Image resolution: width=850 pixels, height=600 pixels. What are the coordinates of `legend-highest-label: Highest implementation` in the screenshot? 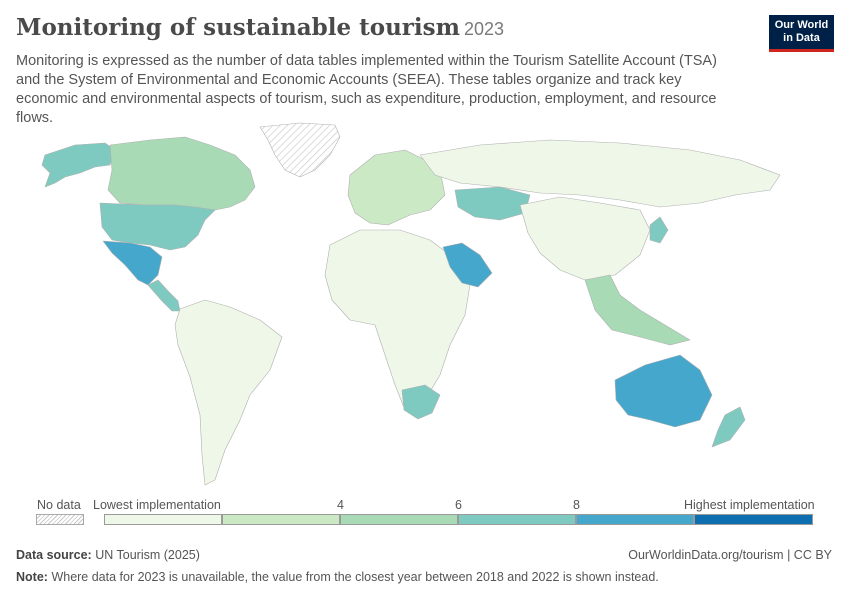 It's located at (749, 505).